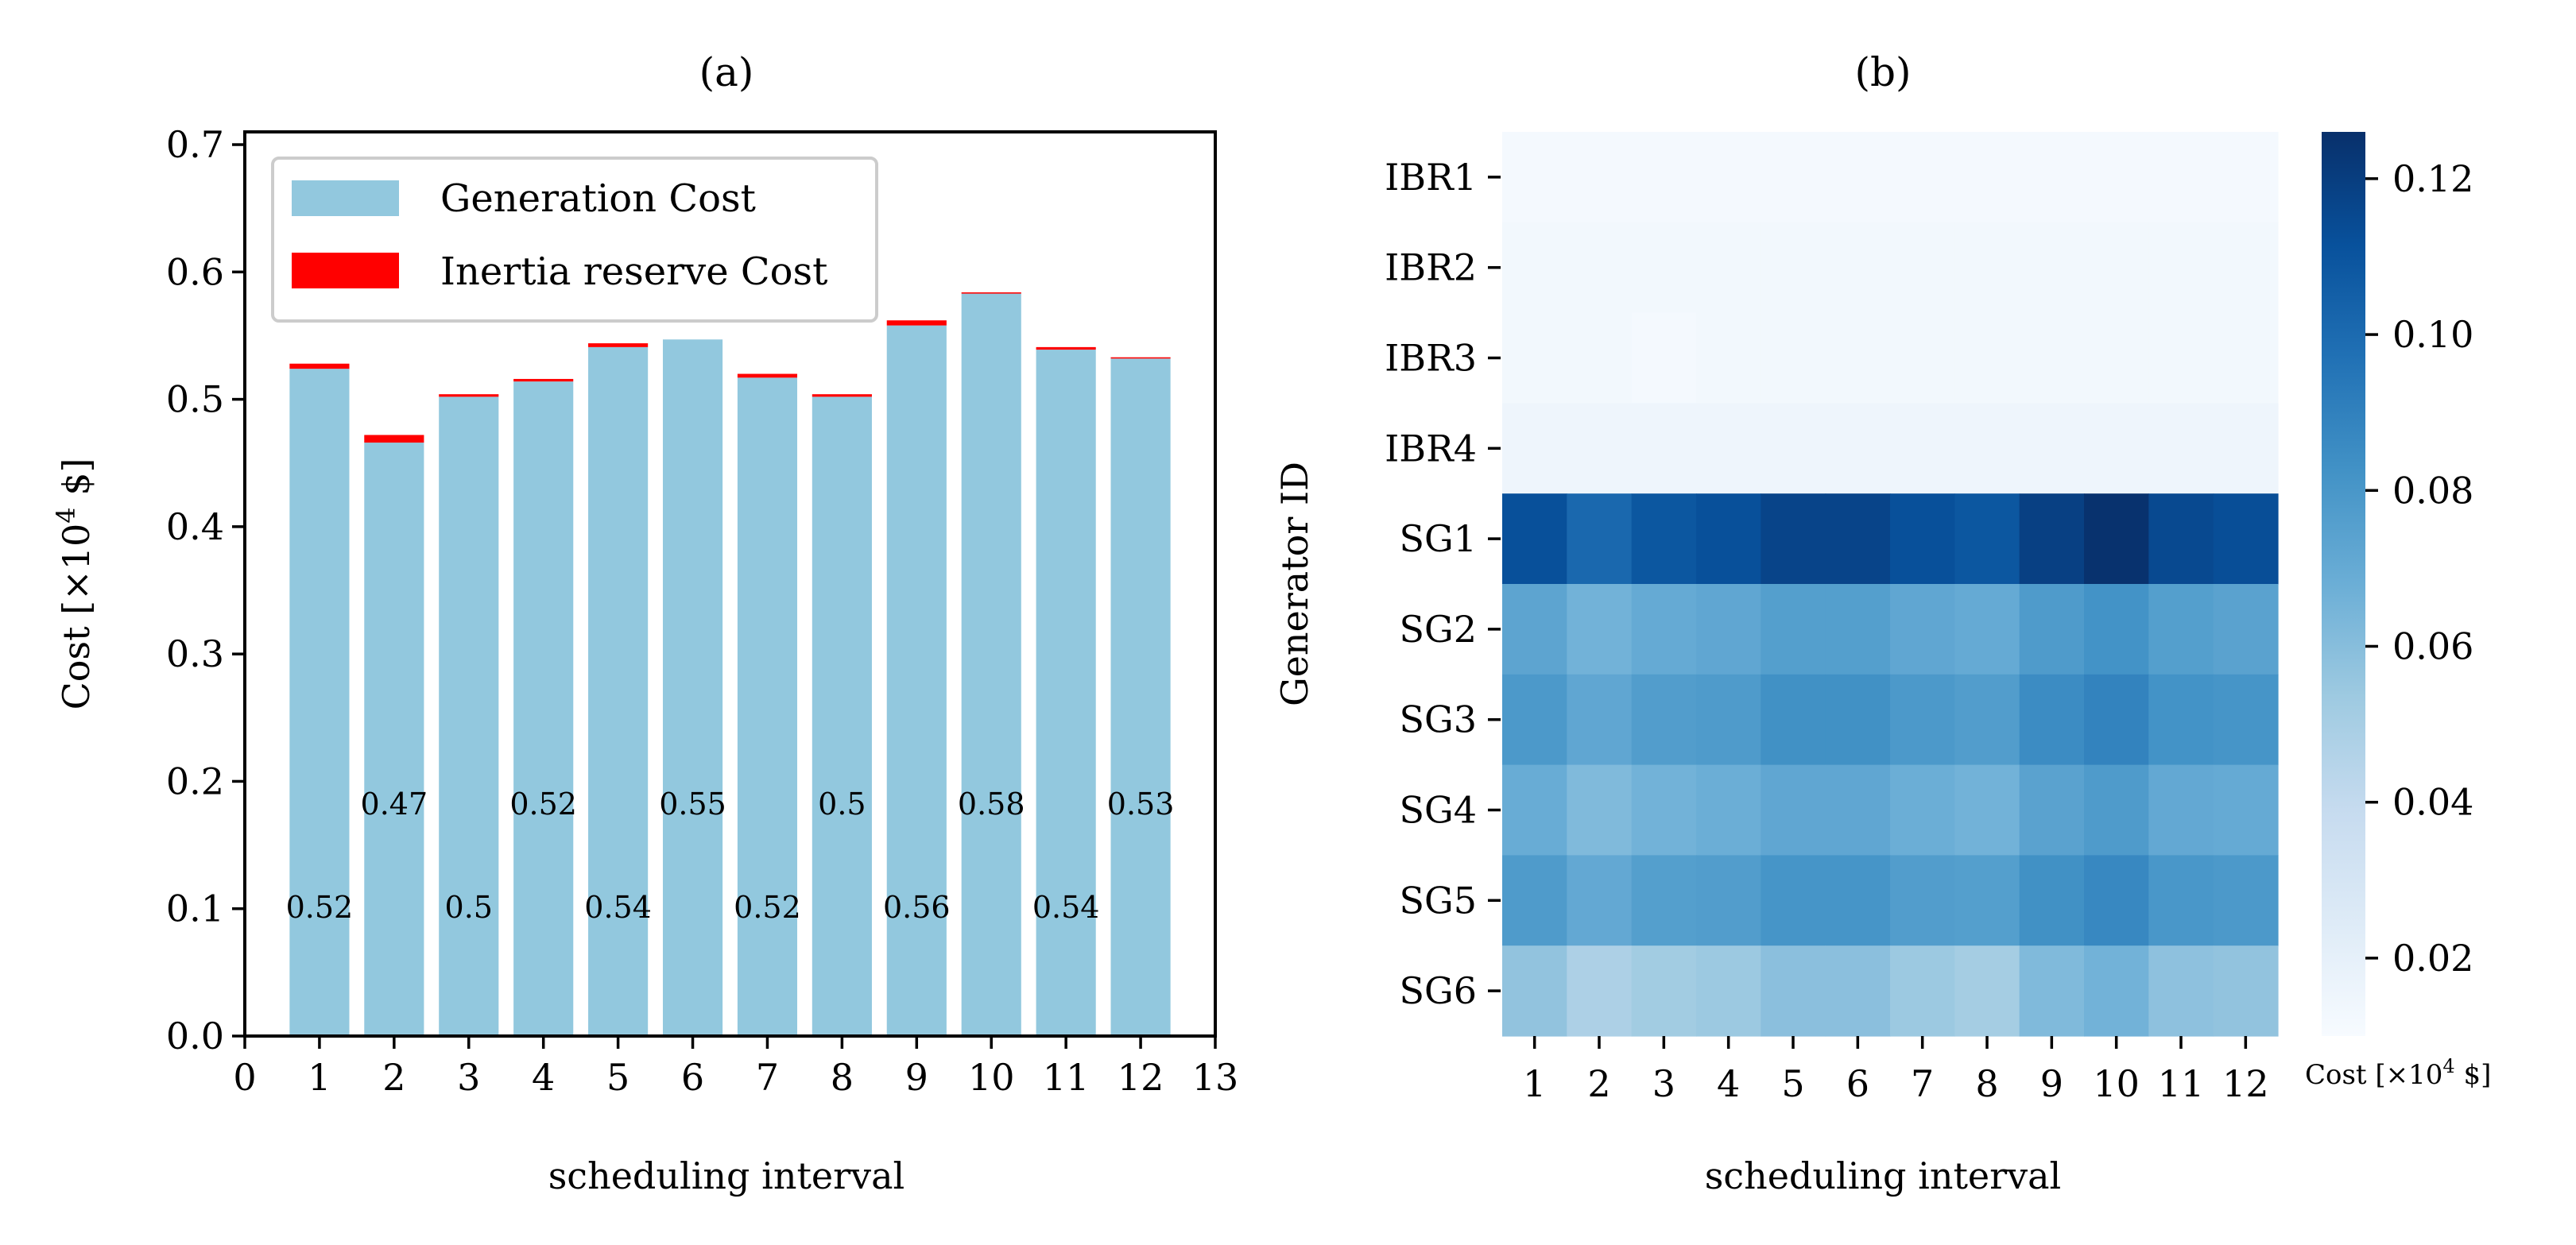  Describe the element at coordinates (917, 908) in the screenshot. I see `data-label: 0.56` at that location.